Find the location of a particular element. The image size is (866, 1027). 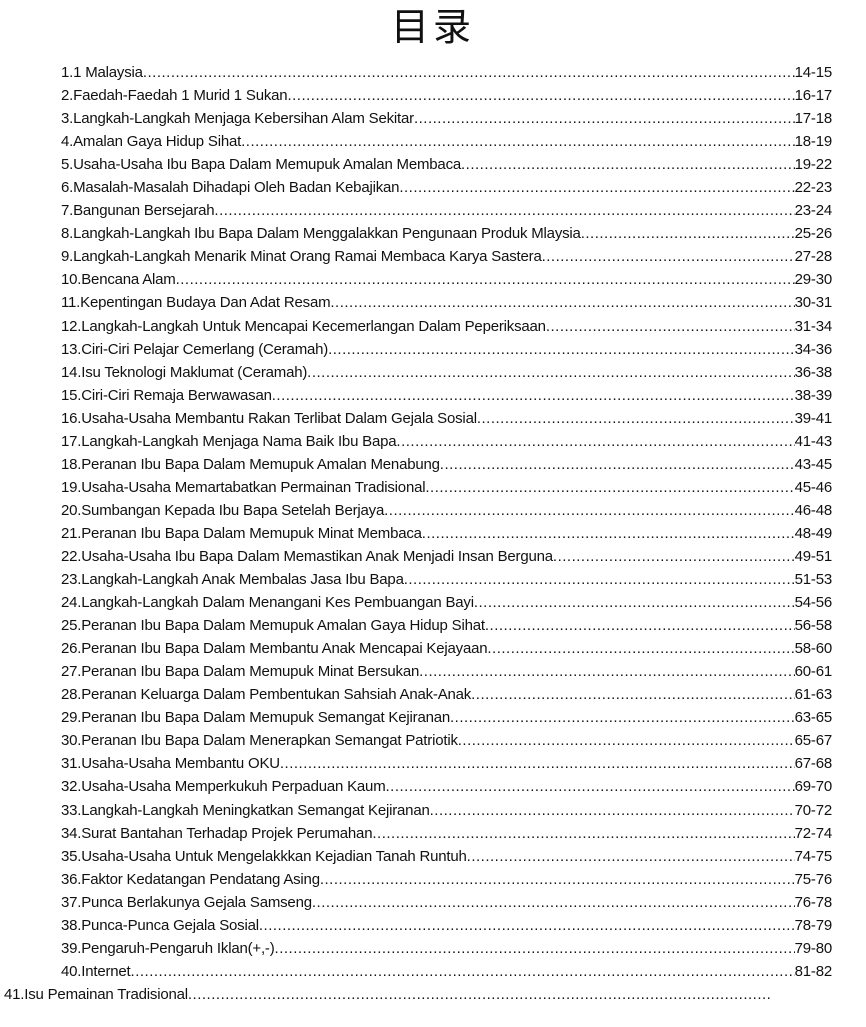

toc-entry-pages: 16-17 is located at coordinates (813, 96).